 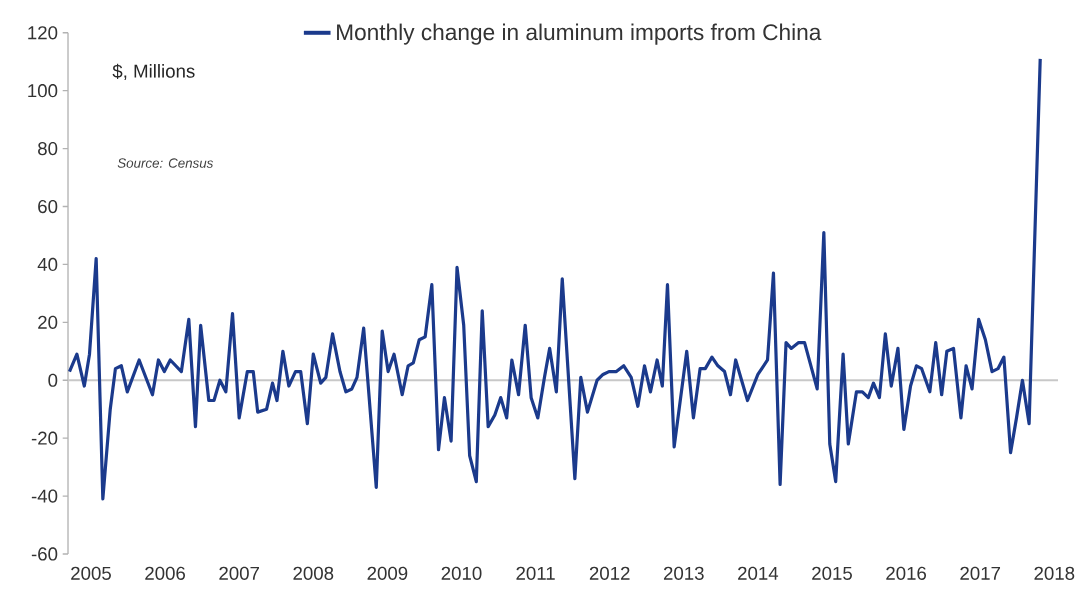 I want to click on x-tick-label: 2006, so click(x=165, y=573).